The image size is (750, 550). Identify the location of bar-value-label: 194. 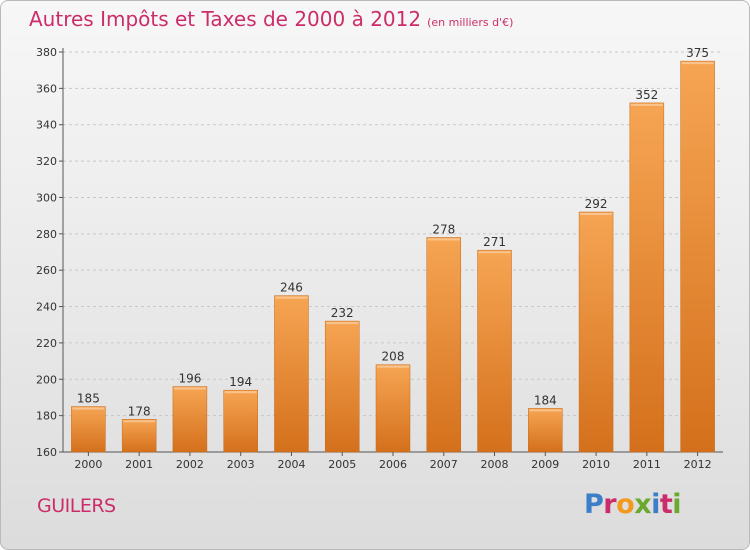
(240, 382).